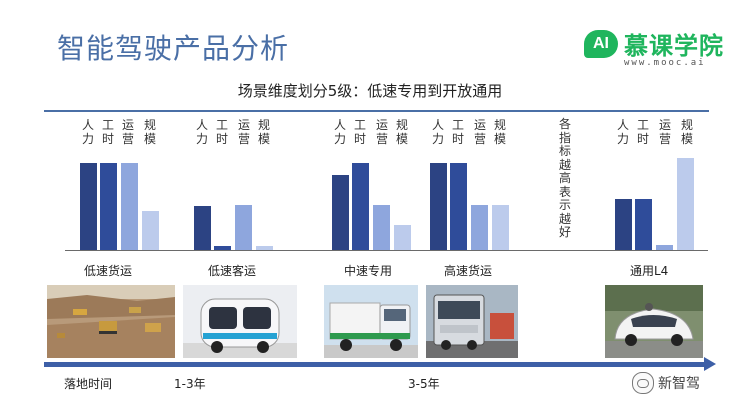 Image resolution: width=740 pixels, height=415 pixels. I want to click on watermark-text: 新智驾, so click(679, 384).